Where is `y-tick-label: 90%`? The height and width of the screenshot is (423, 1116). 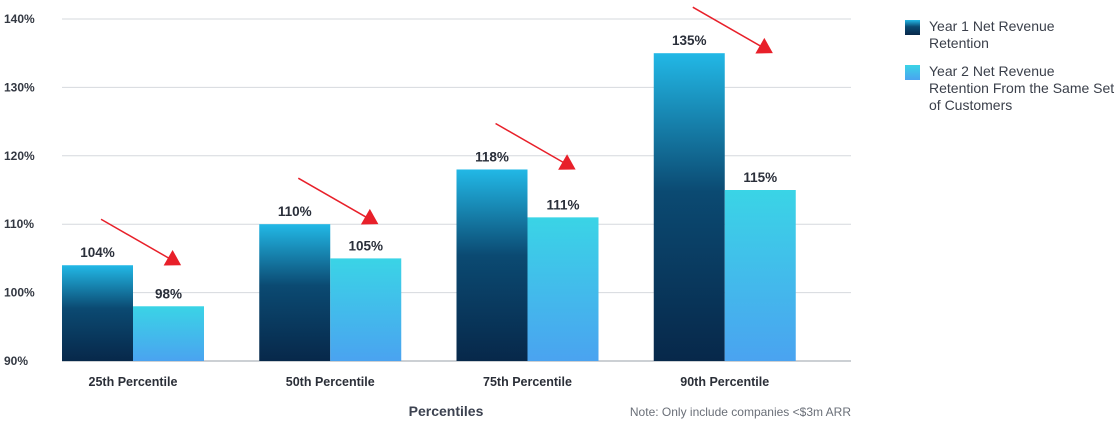 y-tick-label: 90% is located at coordinates (16, 361).